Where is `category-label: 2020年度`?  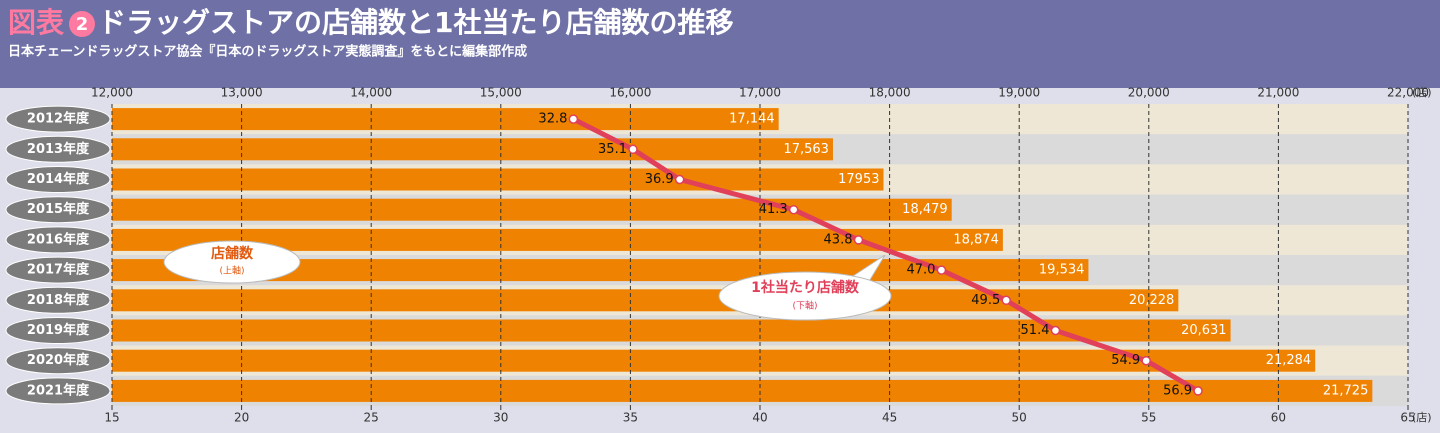
category-label: 2020年度 is located at coordinates (58, 360).